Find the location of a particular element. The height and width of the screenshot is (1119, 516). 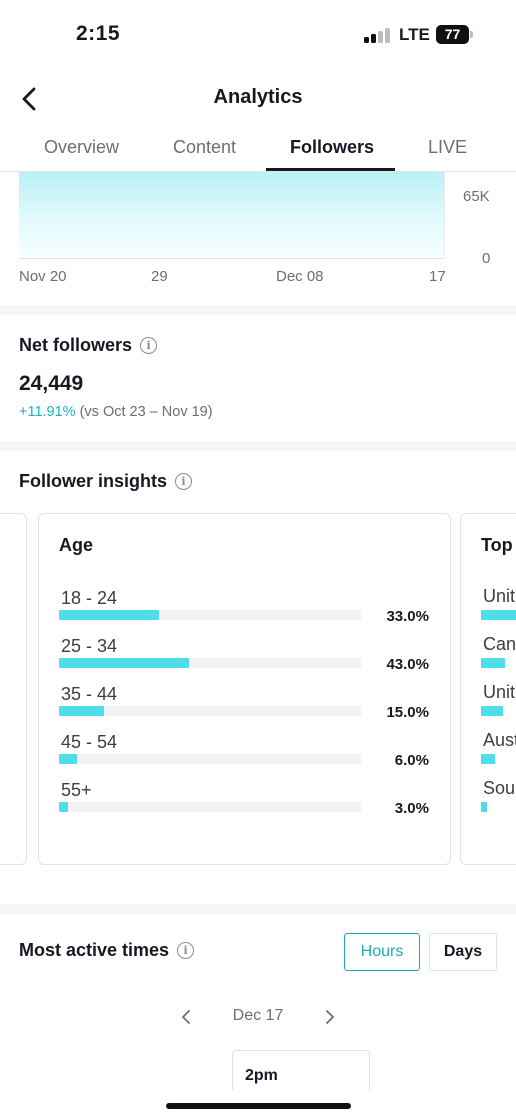

insight-card-previous is located at coordinates (13, 689).